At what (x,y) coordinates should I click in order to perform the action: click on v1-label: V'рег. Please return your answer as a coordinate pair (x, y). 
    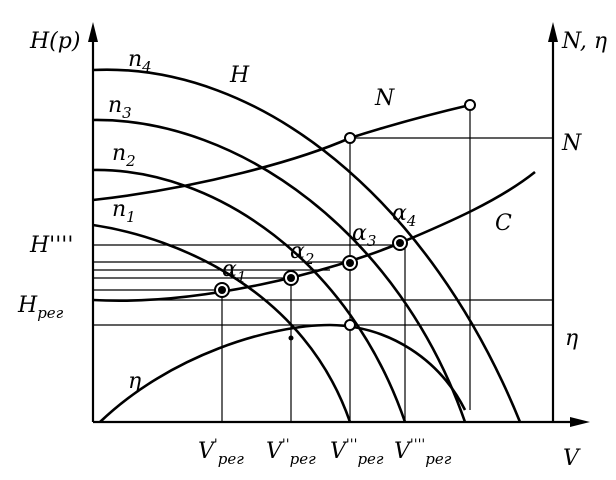
    Looking at the image, I should click on (221, 452).